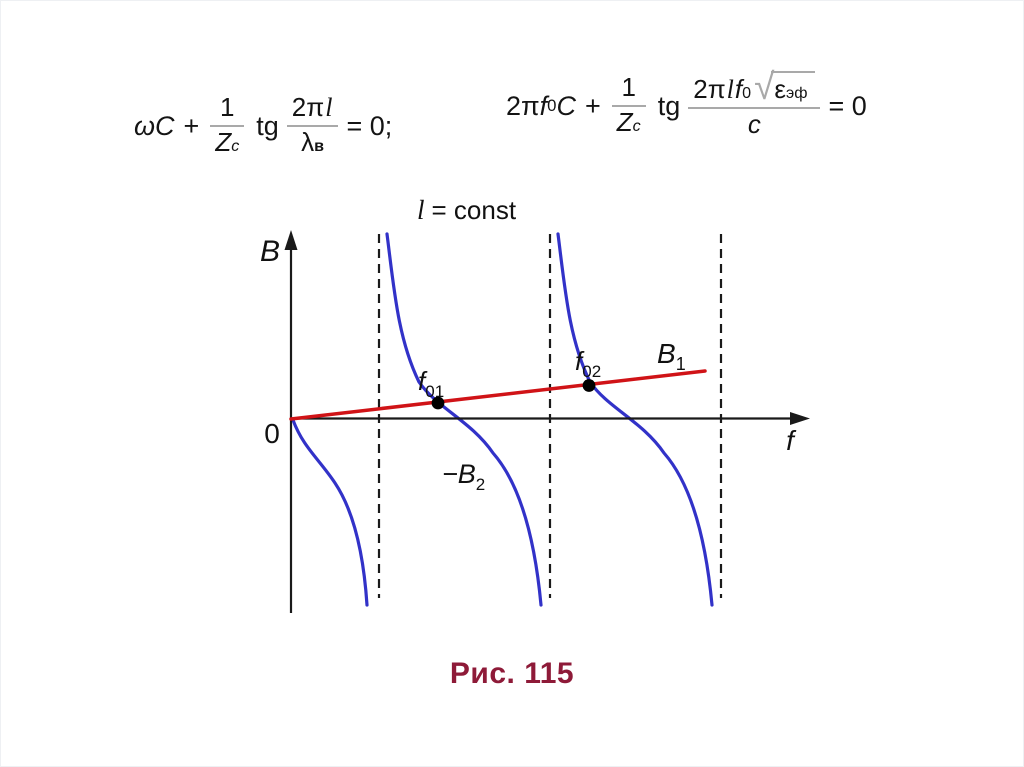  I want to click on intersection-dot-f02, so click(589, 385).